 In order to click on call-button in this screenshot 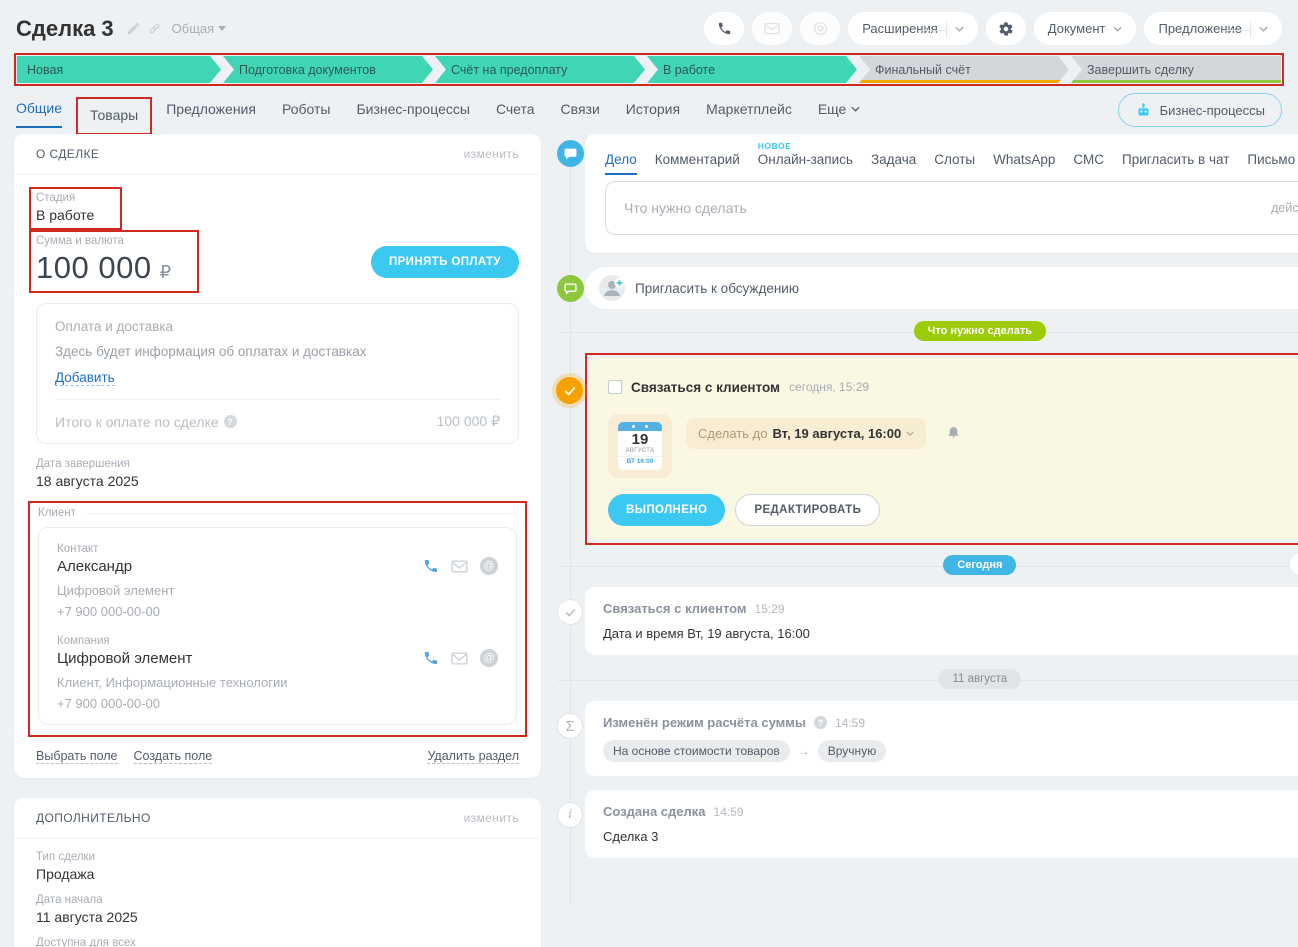, I will do `click(724, 28)`.